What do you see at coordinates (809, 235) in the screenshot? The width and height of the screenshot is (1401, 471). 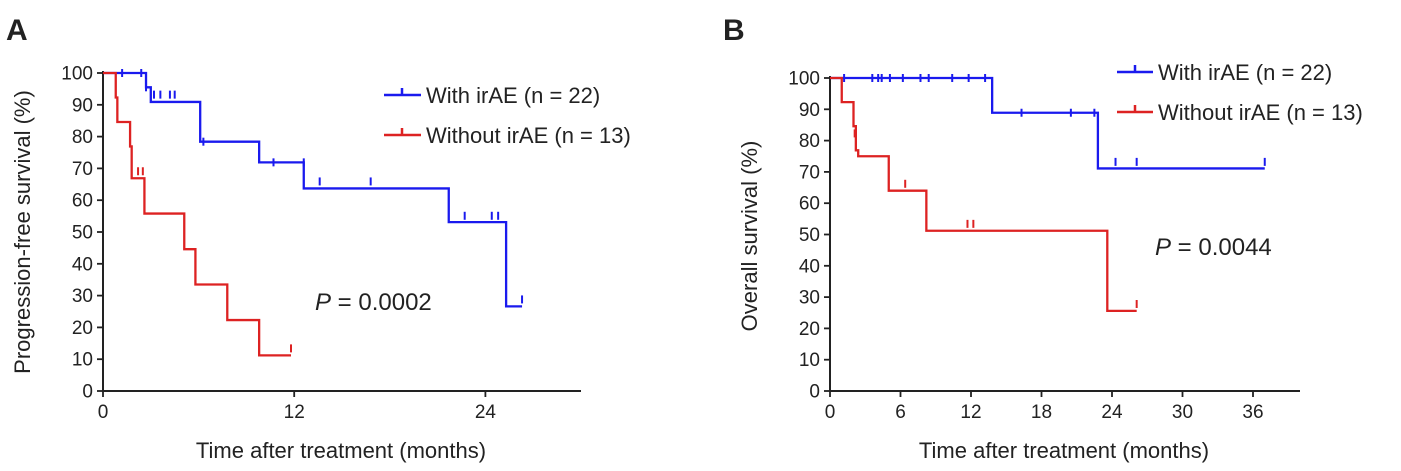 I see `panel-b-y-tick-label: 50` at bounding box center [809, 235].